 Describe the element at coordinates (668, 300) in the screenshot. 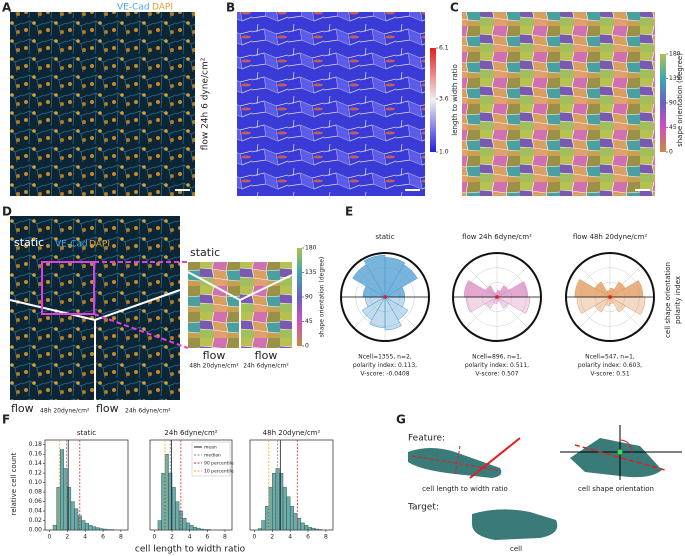

I see `axis-label: cell shape orientation` at that location.